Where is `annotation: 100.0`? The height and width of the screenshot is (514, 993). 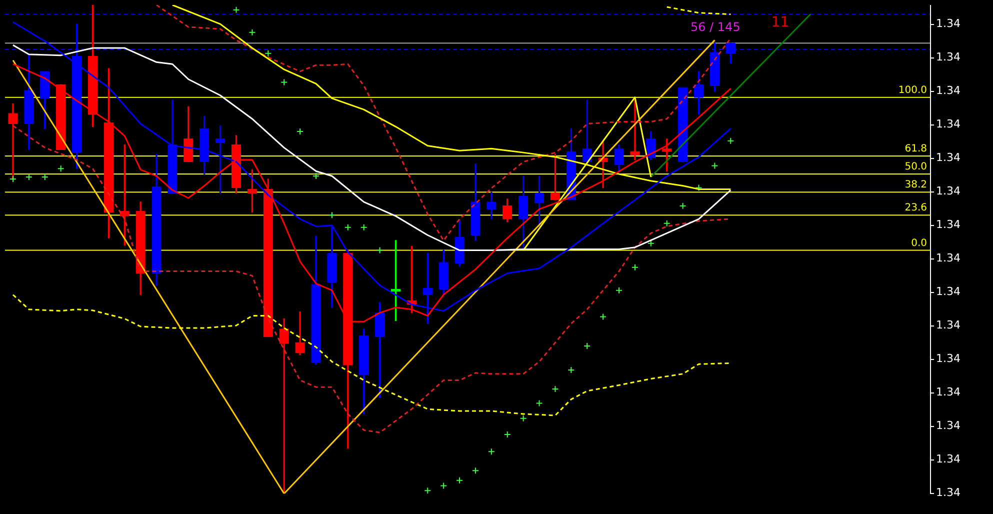 annotation: 100.0 is located at coordinates (912, 90).